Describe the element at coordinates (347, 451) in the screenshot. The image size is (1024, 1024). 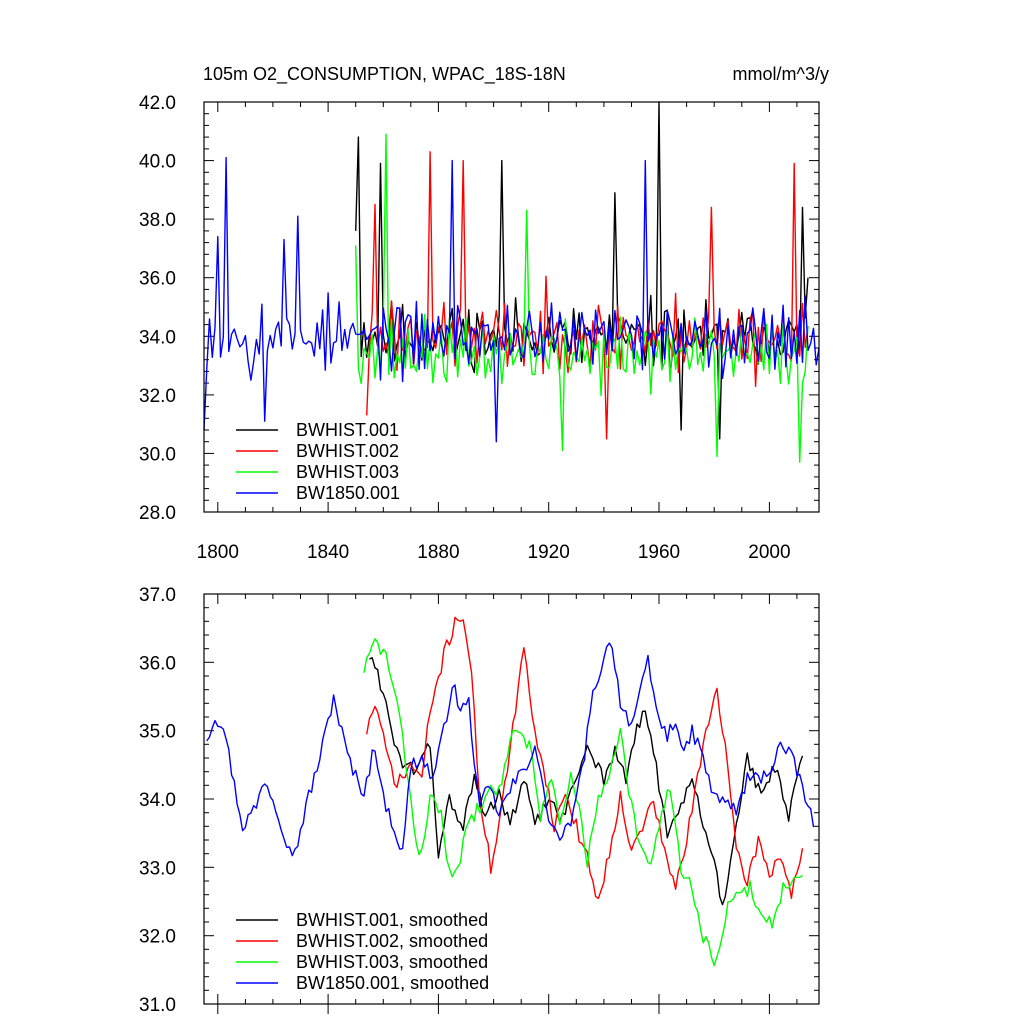
I see `legend-label: BWHIST.002` at that location.